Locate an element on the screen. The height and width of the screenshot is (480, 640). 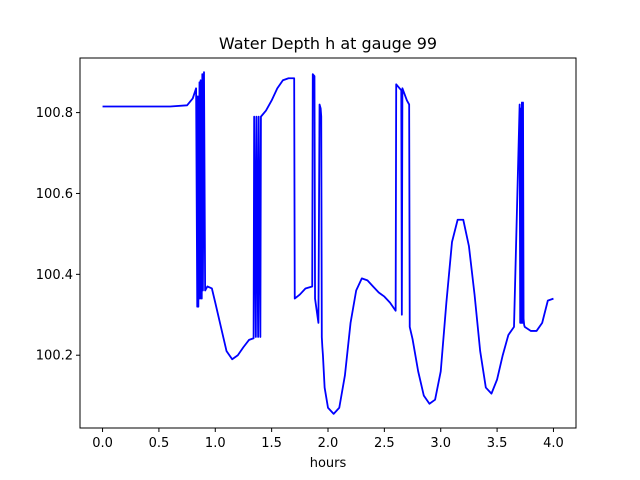
x-tick-label: 1.5 is located at coordinates (271, 443).